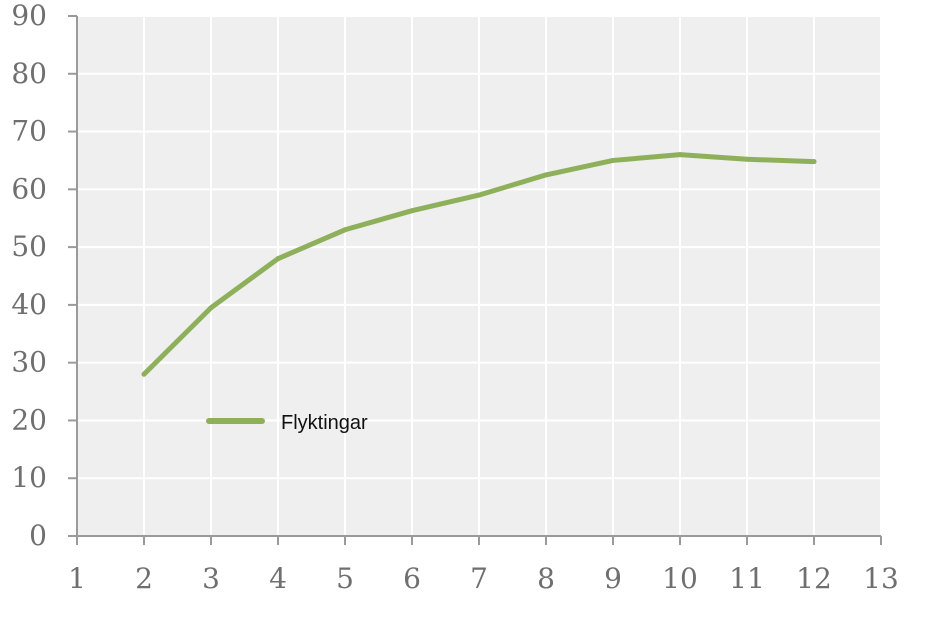 Image resolution: width=930 pixels, height=628 pixels. What do you see at coordinates (881, 578) in the screenshot?
I see `x-tick-label-13: 13` at bounding box center [881, 578].